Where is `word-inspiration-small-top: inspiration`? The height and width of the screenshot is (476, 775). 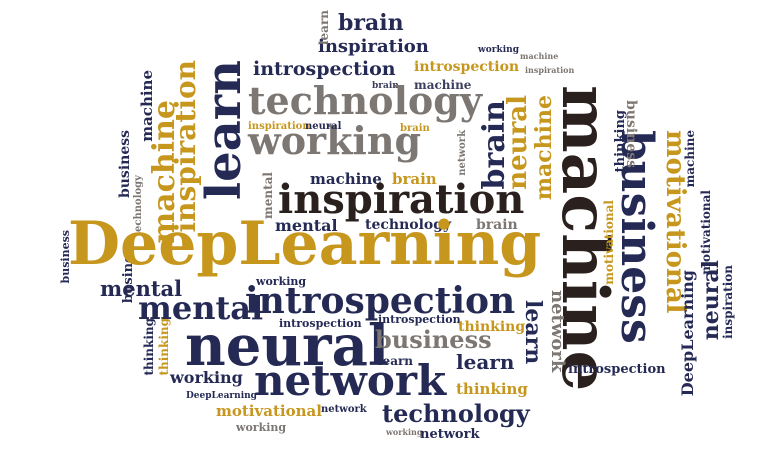 word-inspiration-small-top: inspiration is located at coordinates (550, 70).